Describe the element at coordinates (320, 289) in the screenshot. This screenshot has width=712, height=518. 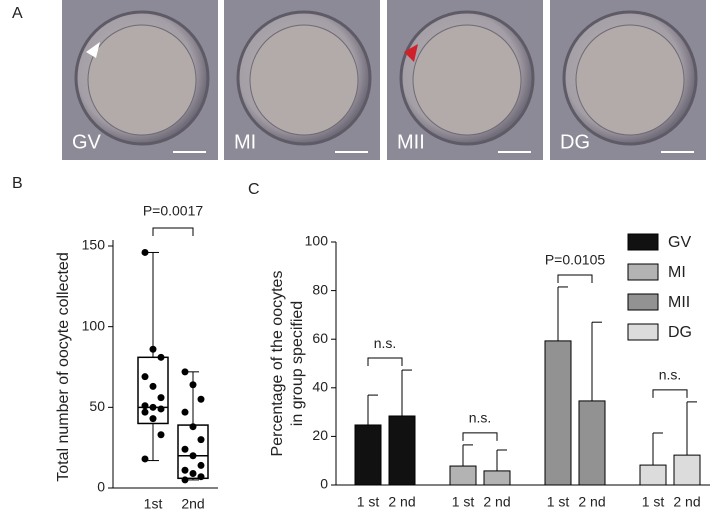
I see `y-tick-label: 80` at that location.